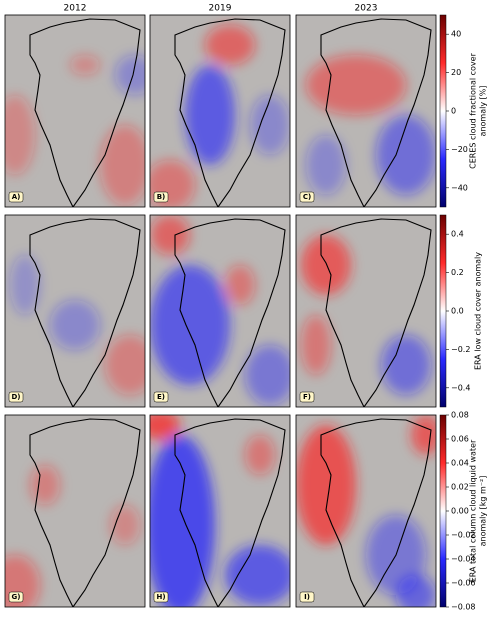 The height and width of the screenshot is (621, 500). I want to click on colorbar, so click(443, 311).